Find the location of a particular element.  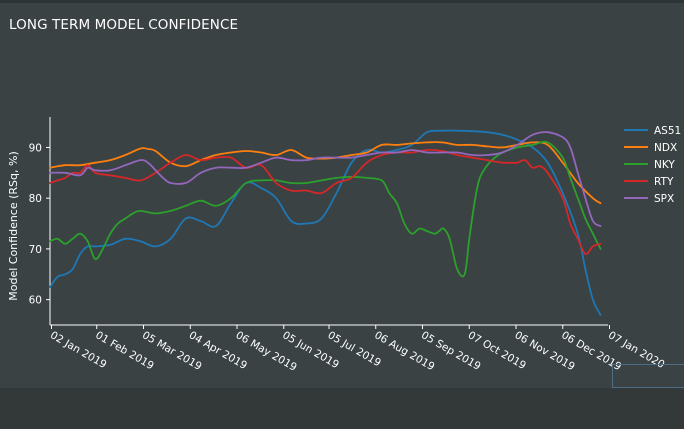

series-line-ndx is located at coordinates (325, 173).